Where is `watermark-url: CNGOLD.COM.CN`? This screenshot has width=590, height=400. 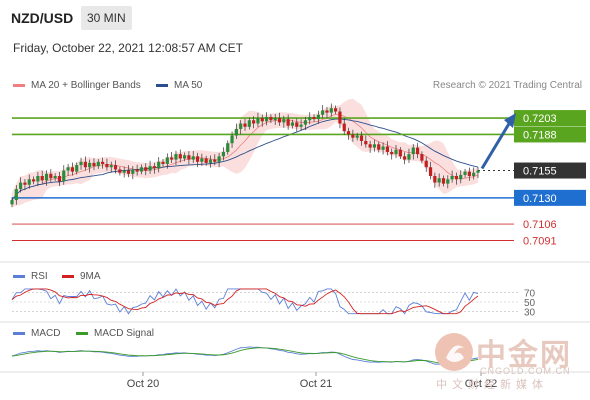 watermark-url: CNGOLD.COM.CN is located at coordinates (525, 371).